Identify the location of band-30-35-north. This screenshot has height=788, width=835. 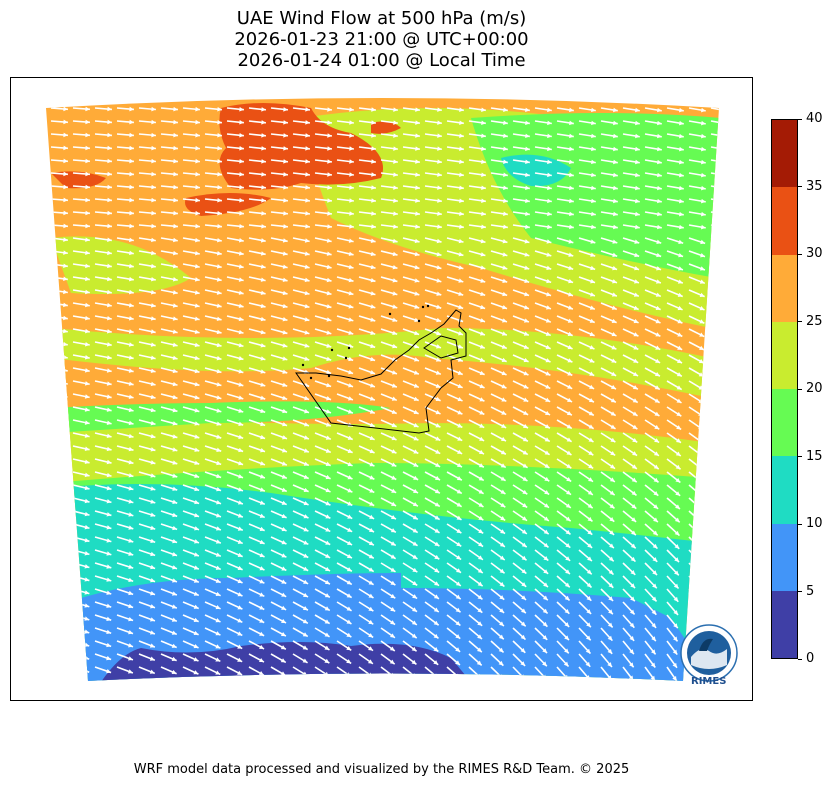
(301, 146).